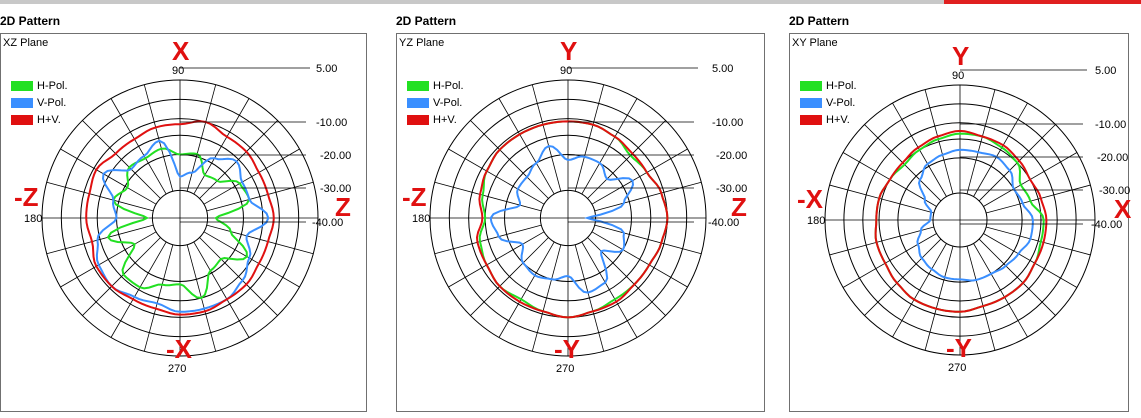 The image size is (1141, 418). I want to click on plane-label: XZ Plane, so click(26, 43).